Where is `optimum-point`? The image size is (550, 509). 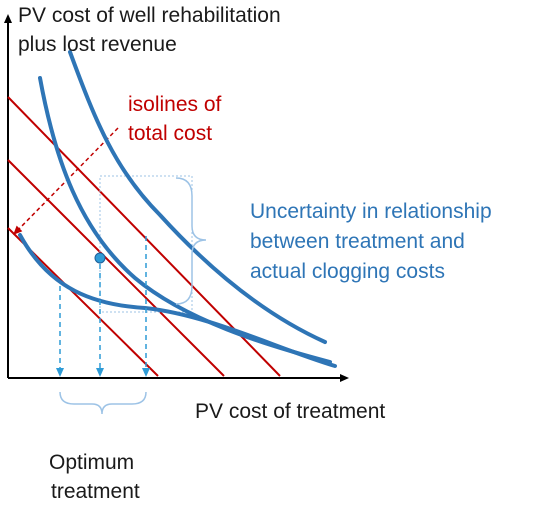
optimum-point is located at coordinates (100, 258).